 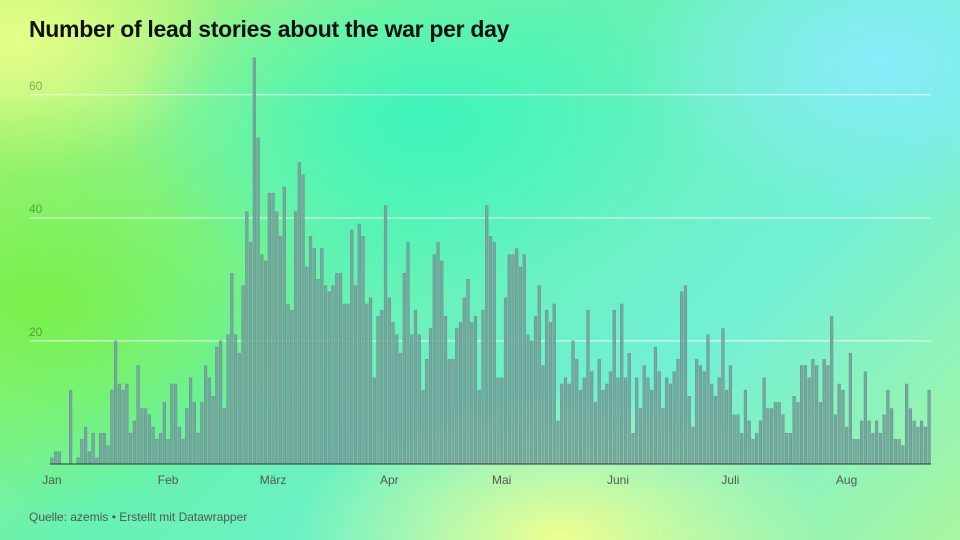 What do you see at coordinates (449, 480) in the screenshot?
I see `x-axis-labels: Jan Feb März Apr Mai Juni Juli Aug` at bounding box center [449, 480].